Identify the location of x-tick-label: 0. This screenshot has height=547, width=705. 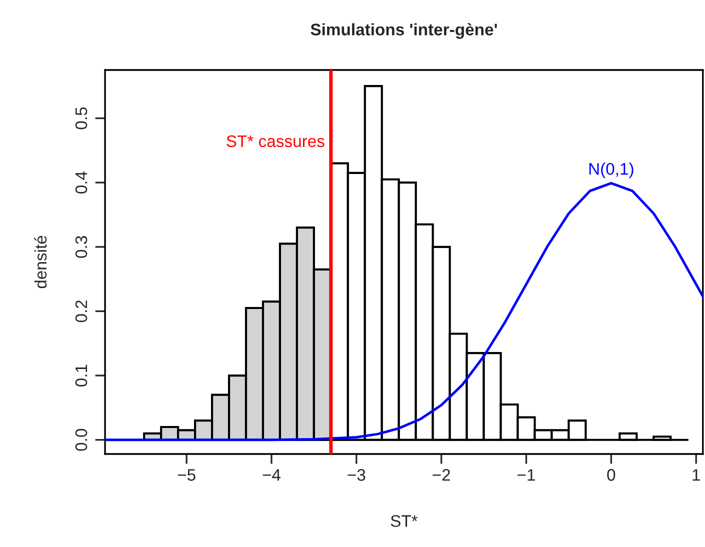
(611, 475).